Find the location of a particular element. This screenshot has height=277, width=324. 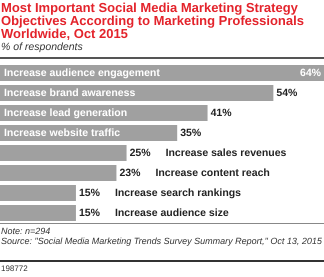

y-tick-label: Increase website traffic is located at coordinates (62, 133).